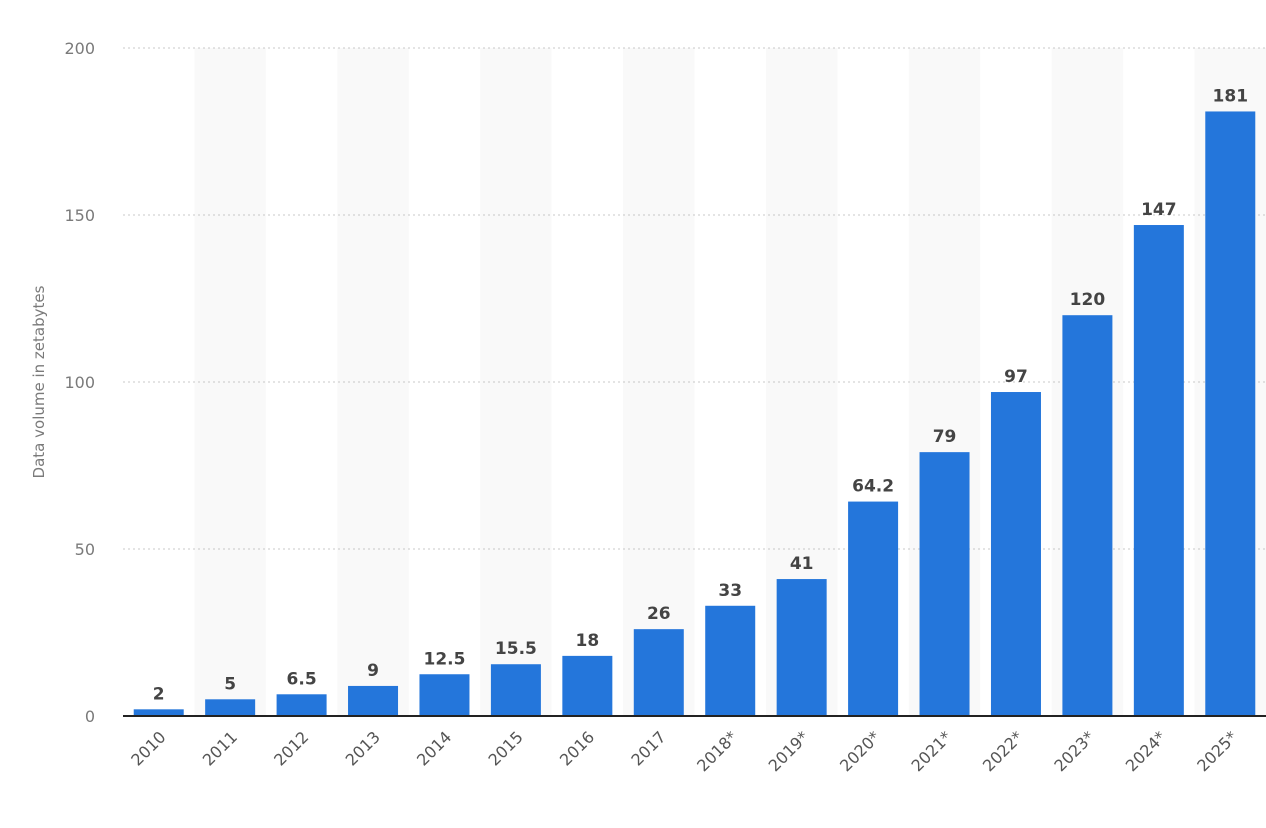 This screenshot has width=1266, height=828. I want to click on data-label: 64.2, so click(873, 487).